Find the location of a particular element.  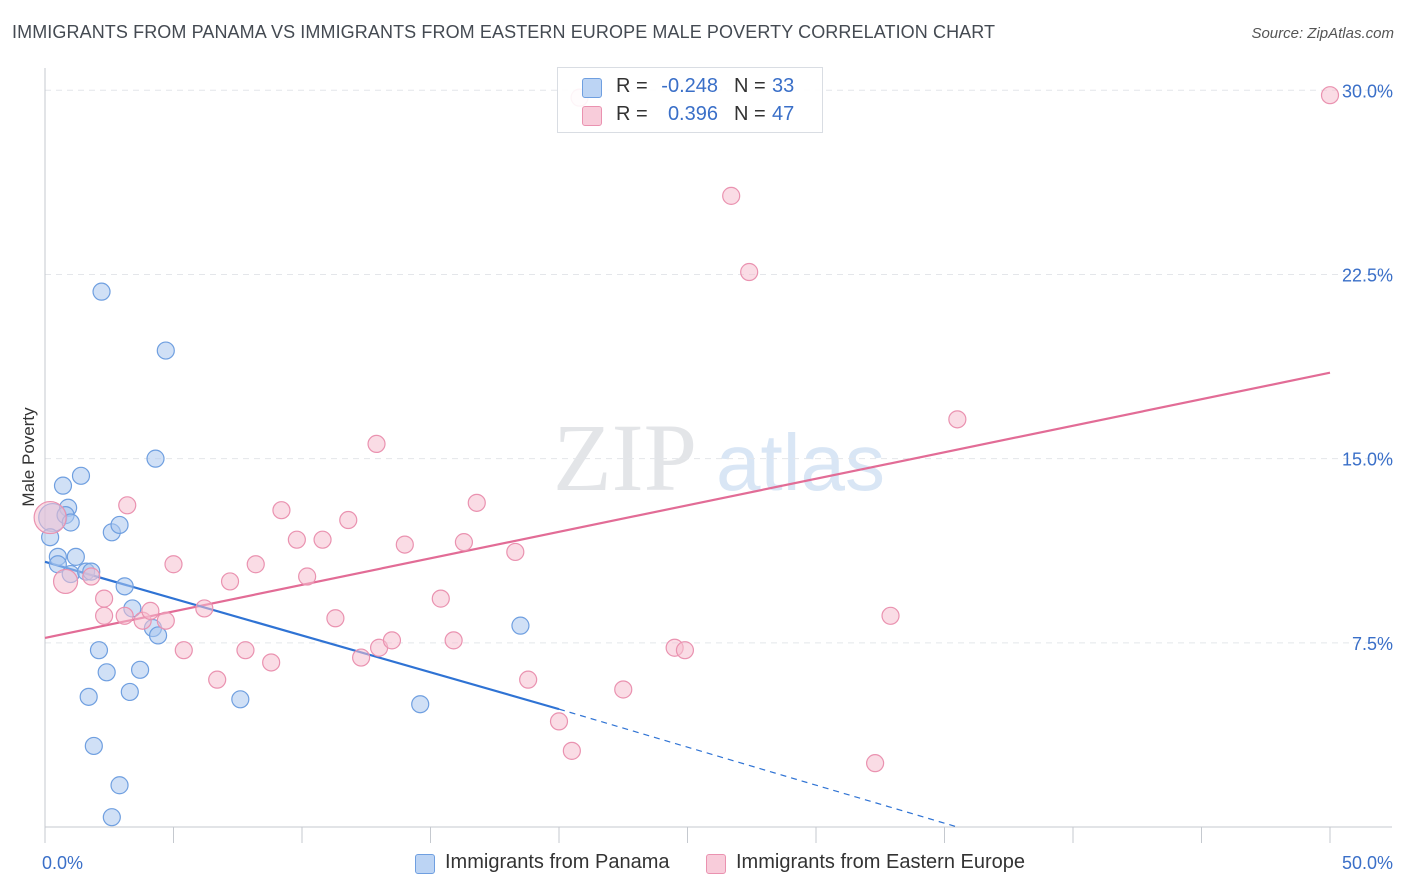

legend-row-panama: R = -0.248 N = 33 is located at coordinates (690, 88).